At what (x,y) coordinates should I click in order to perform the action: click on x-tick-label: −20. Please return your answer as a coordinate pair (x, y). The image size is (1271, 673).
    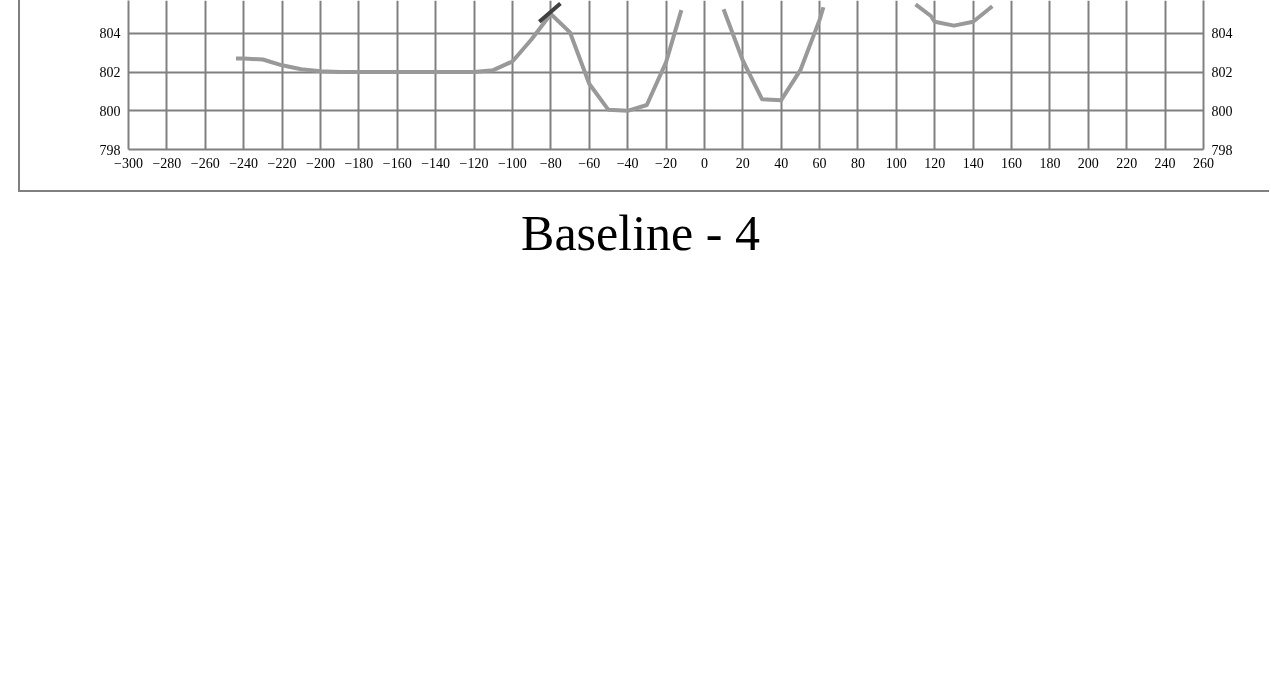
    Looking at the image, I should click on (666, 163).